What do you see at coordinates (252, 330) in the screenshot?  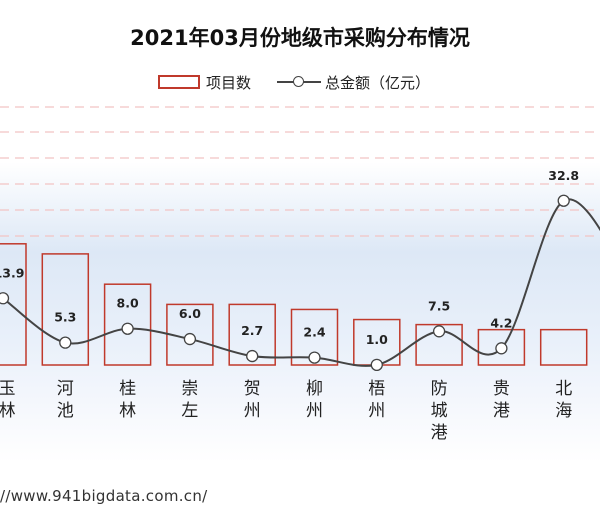 I see `amount-label-贺州: 2.7` at bounding box center [252, 330].